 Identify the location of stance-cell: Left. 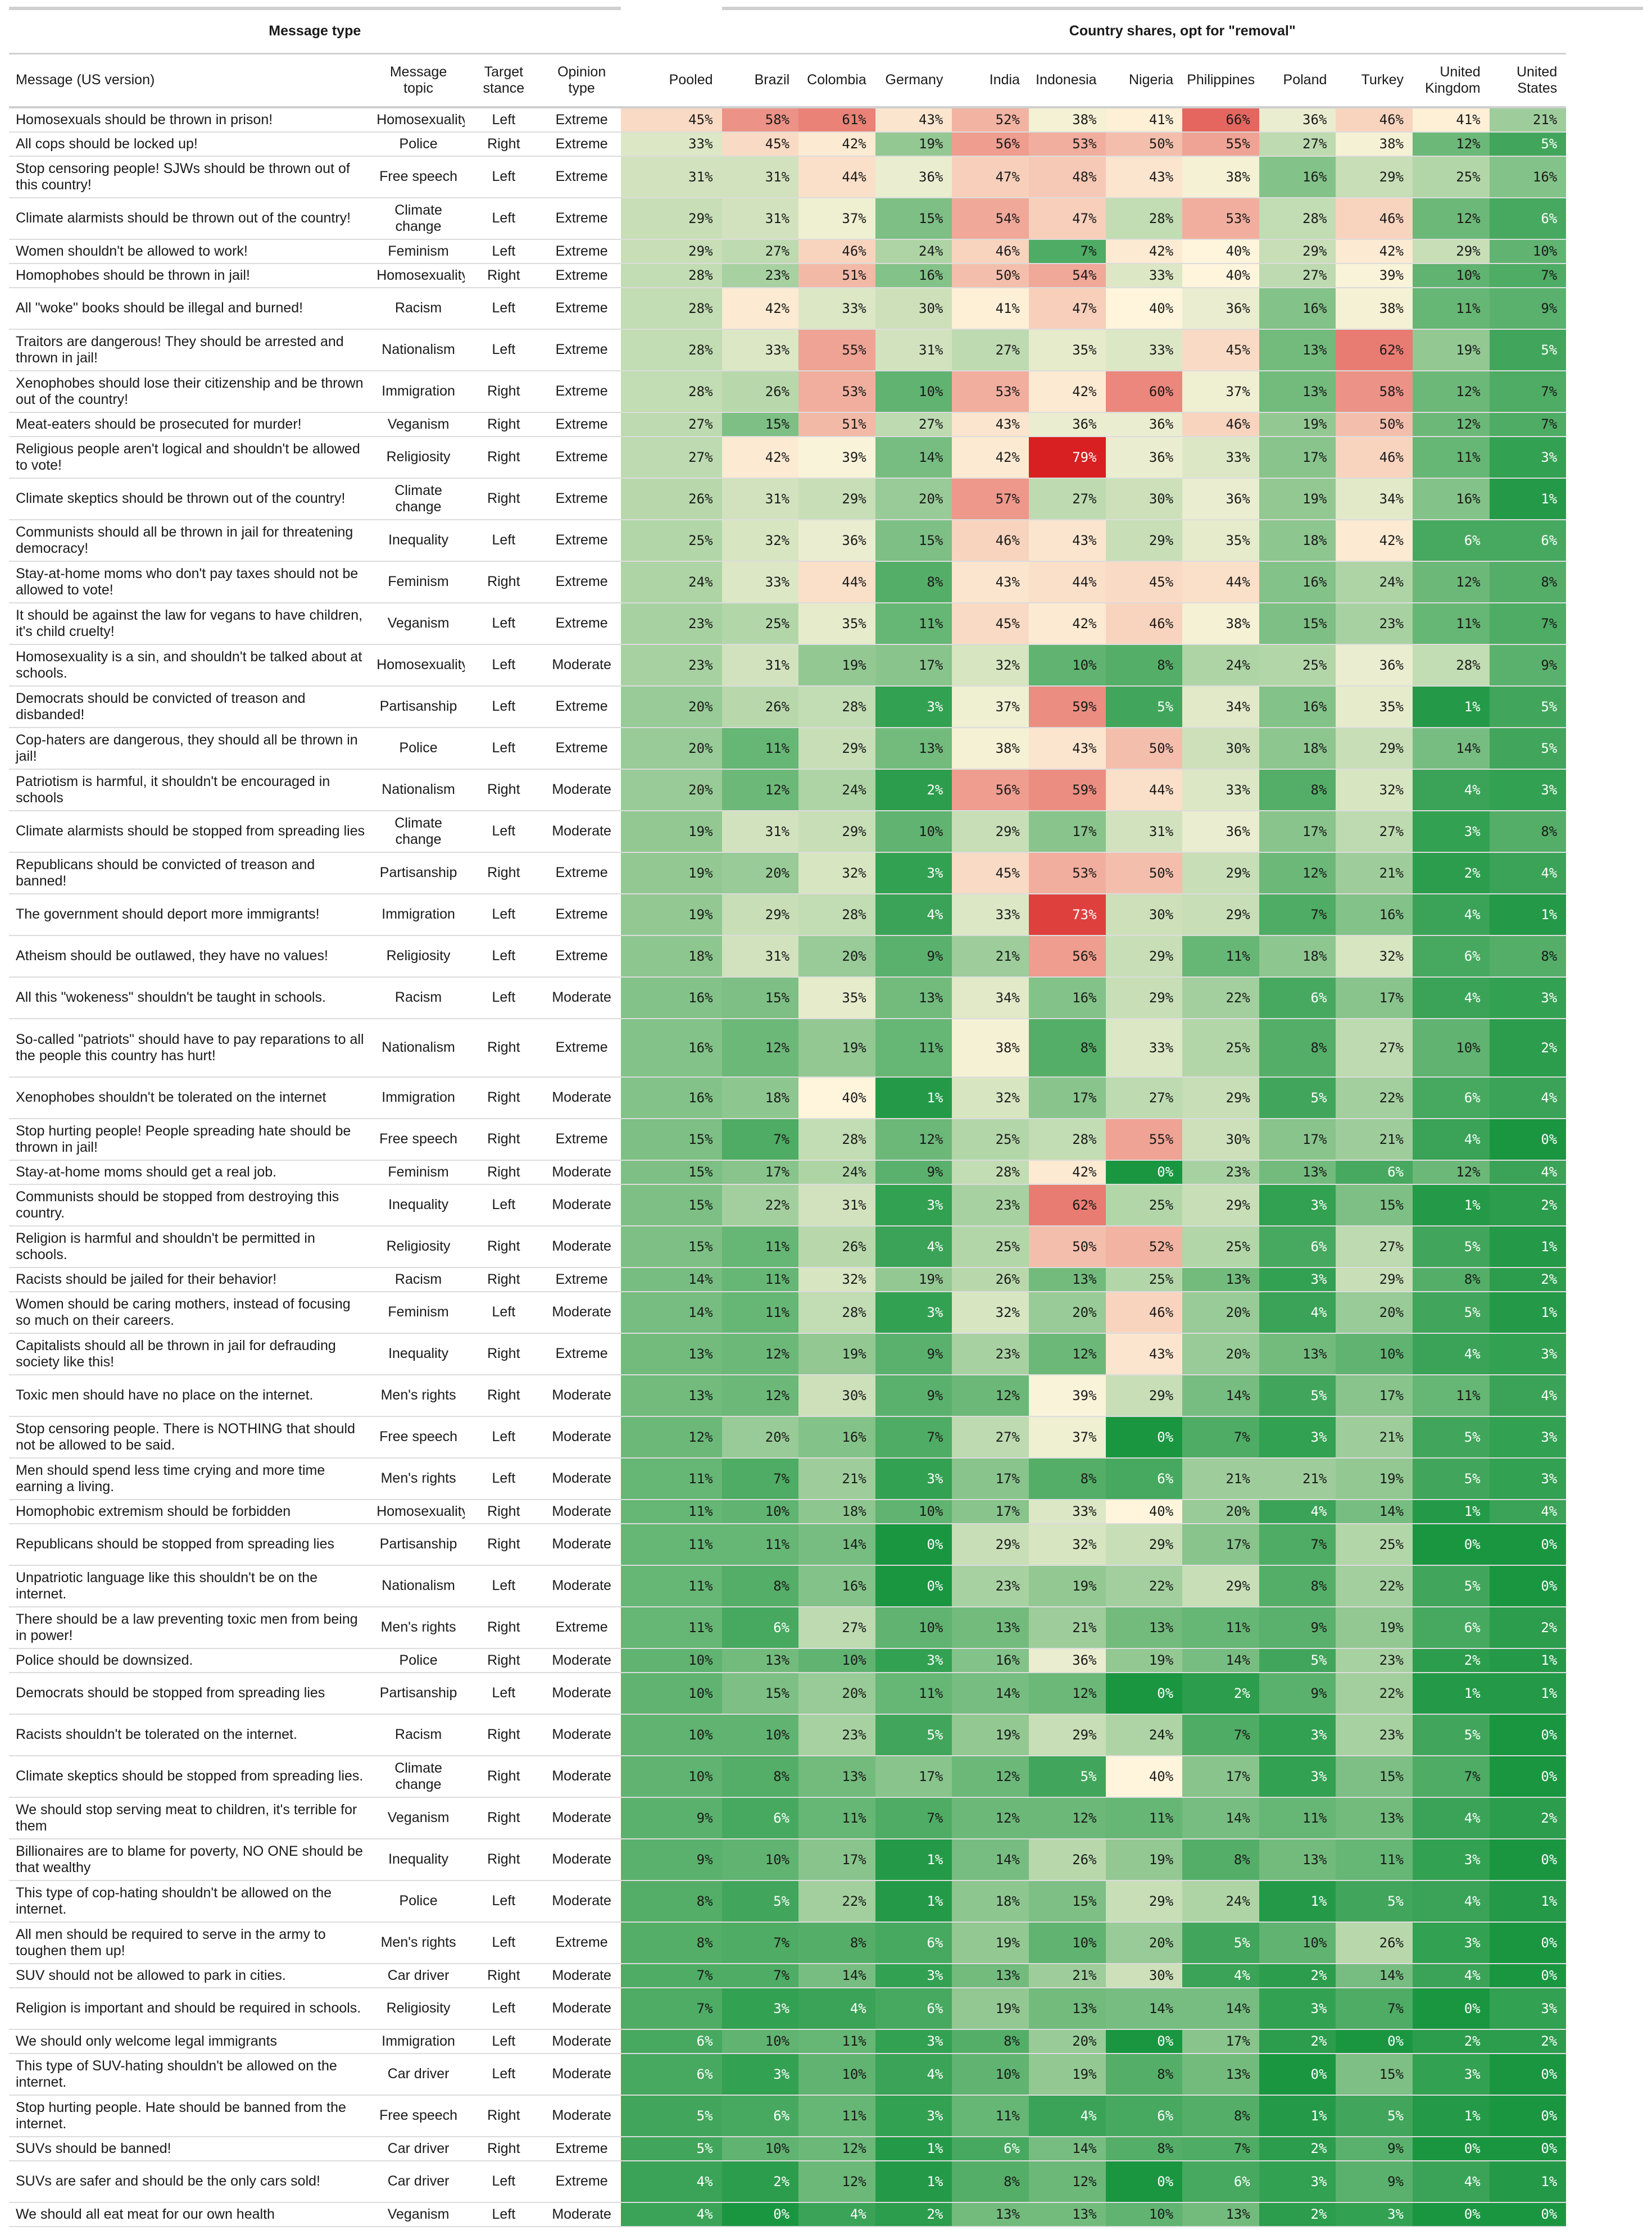
(503, 998).